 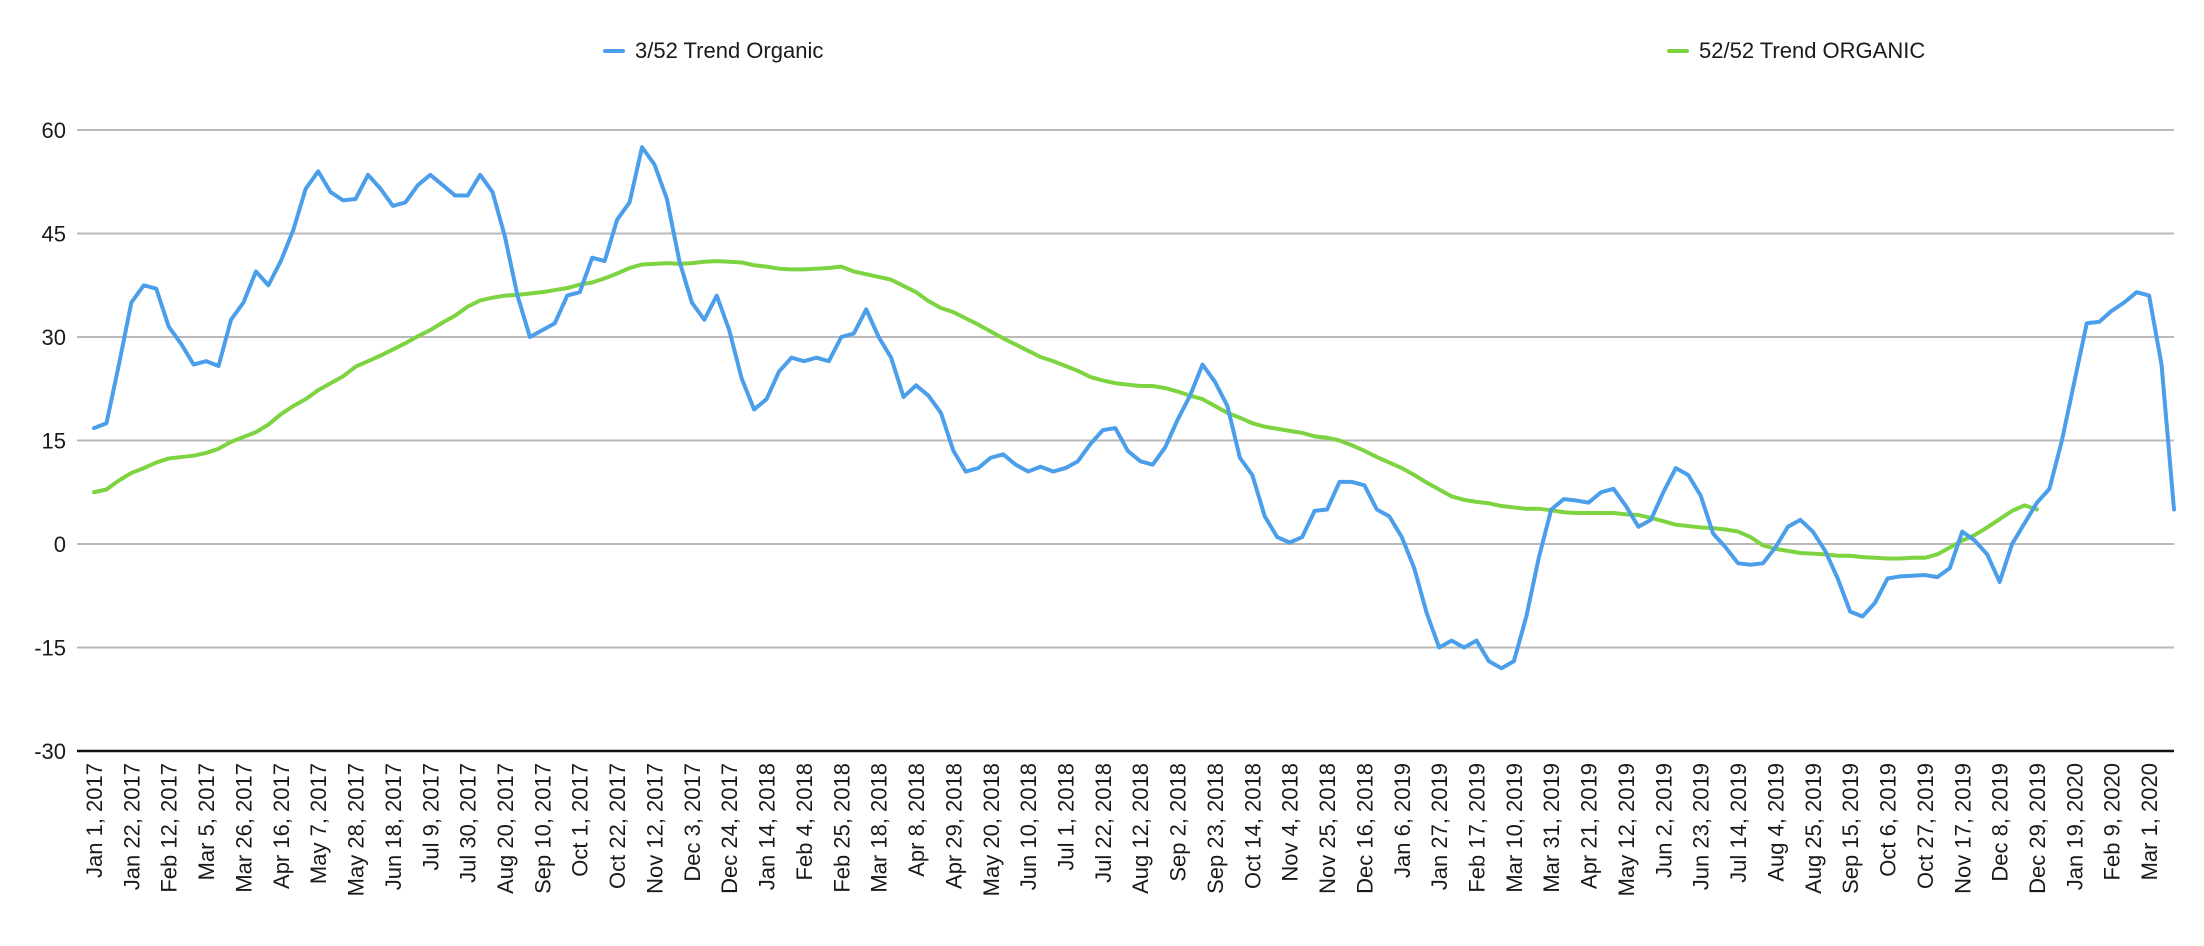 What do you see at coordinates (991, 829) in the screenshot?
I see `x-tick-label: May 20, 2018` at bounding box center [991, 829].